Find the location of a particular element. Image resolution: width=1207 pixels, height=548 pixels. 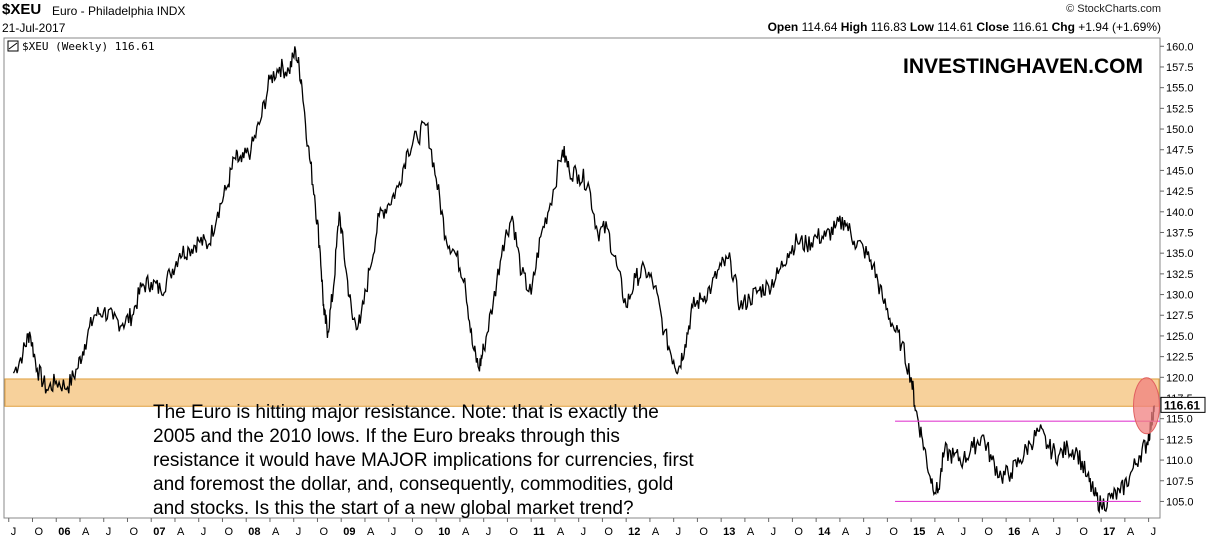

chart-title: $XEU (Weekly) 116.61 is located at coordinates (88, 46).